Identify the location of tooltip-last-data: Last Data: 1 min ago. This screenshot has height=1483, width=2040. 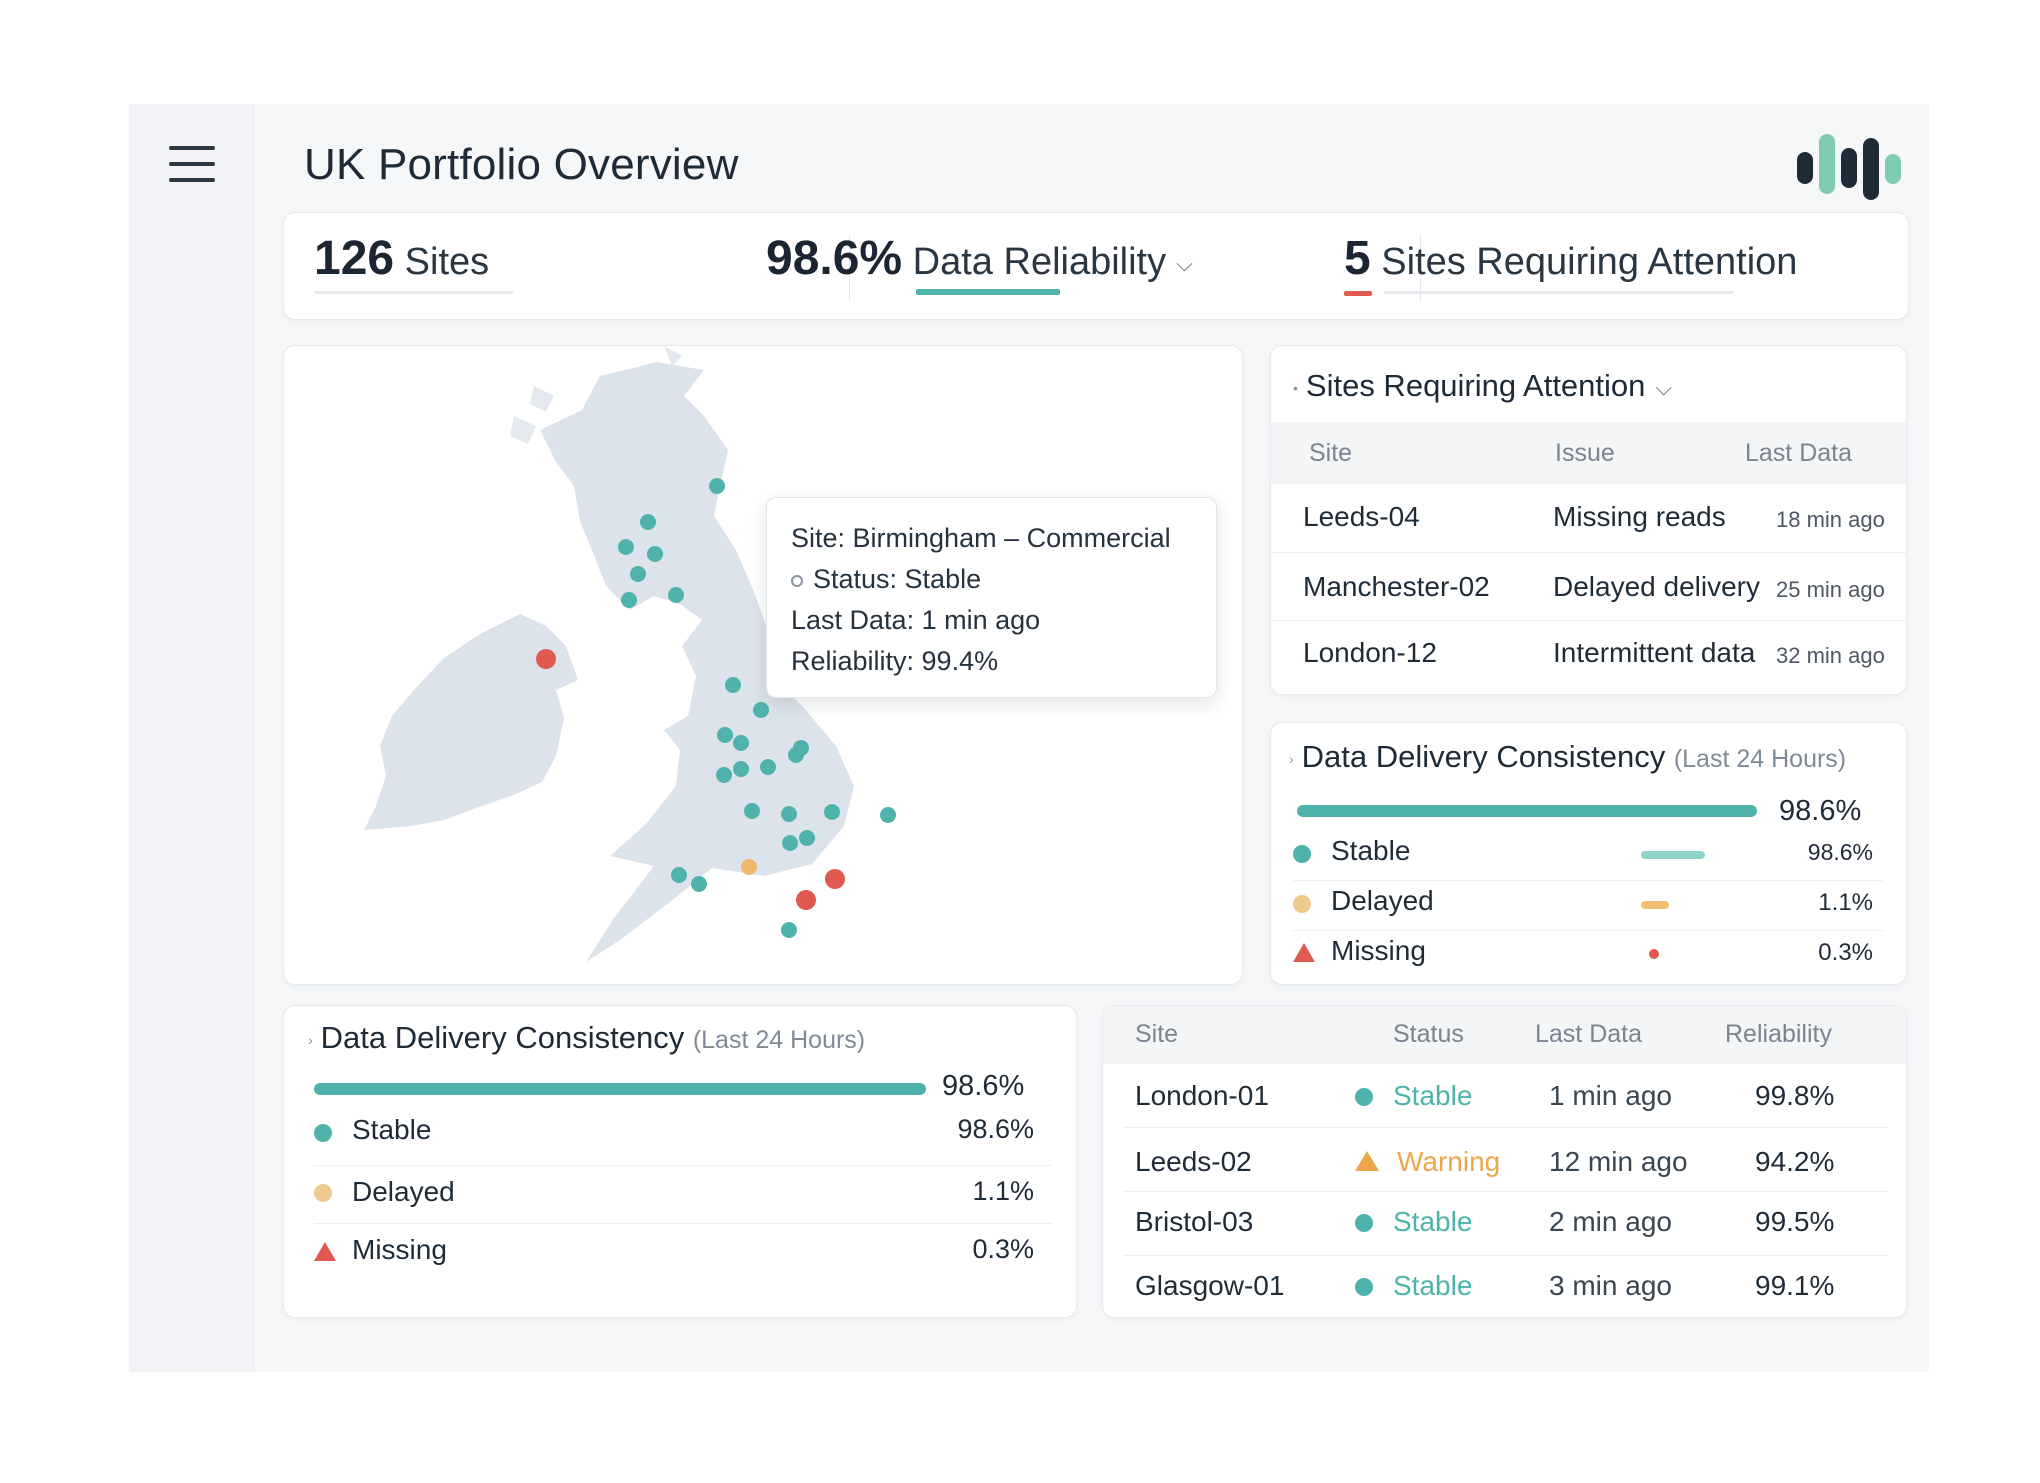
(916, 620).